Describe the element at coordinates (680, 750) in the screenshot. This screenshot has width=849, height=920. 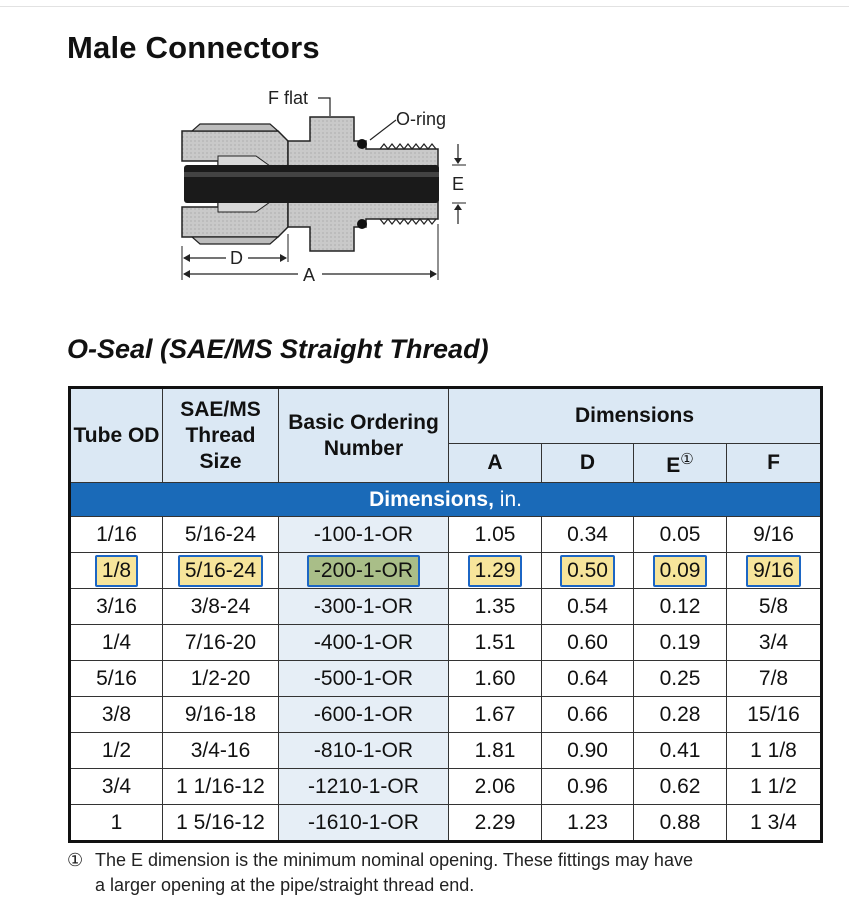
I see `cell-e: 0.41` at that location.